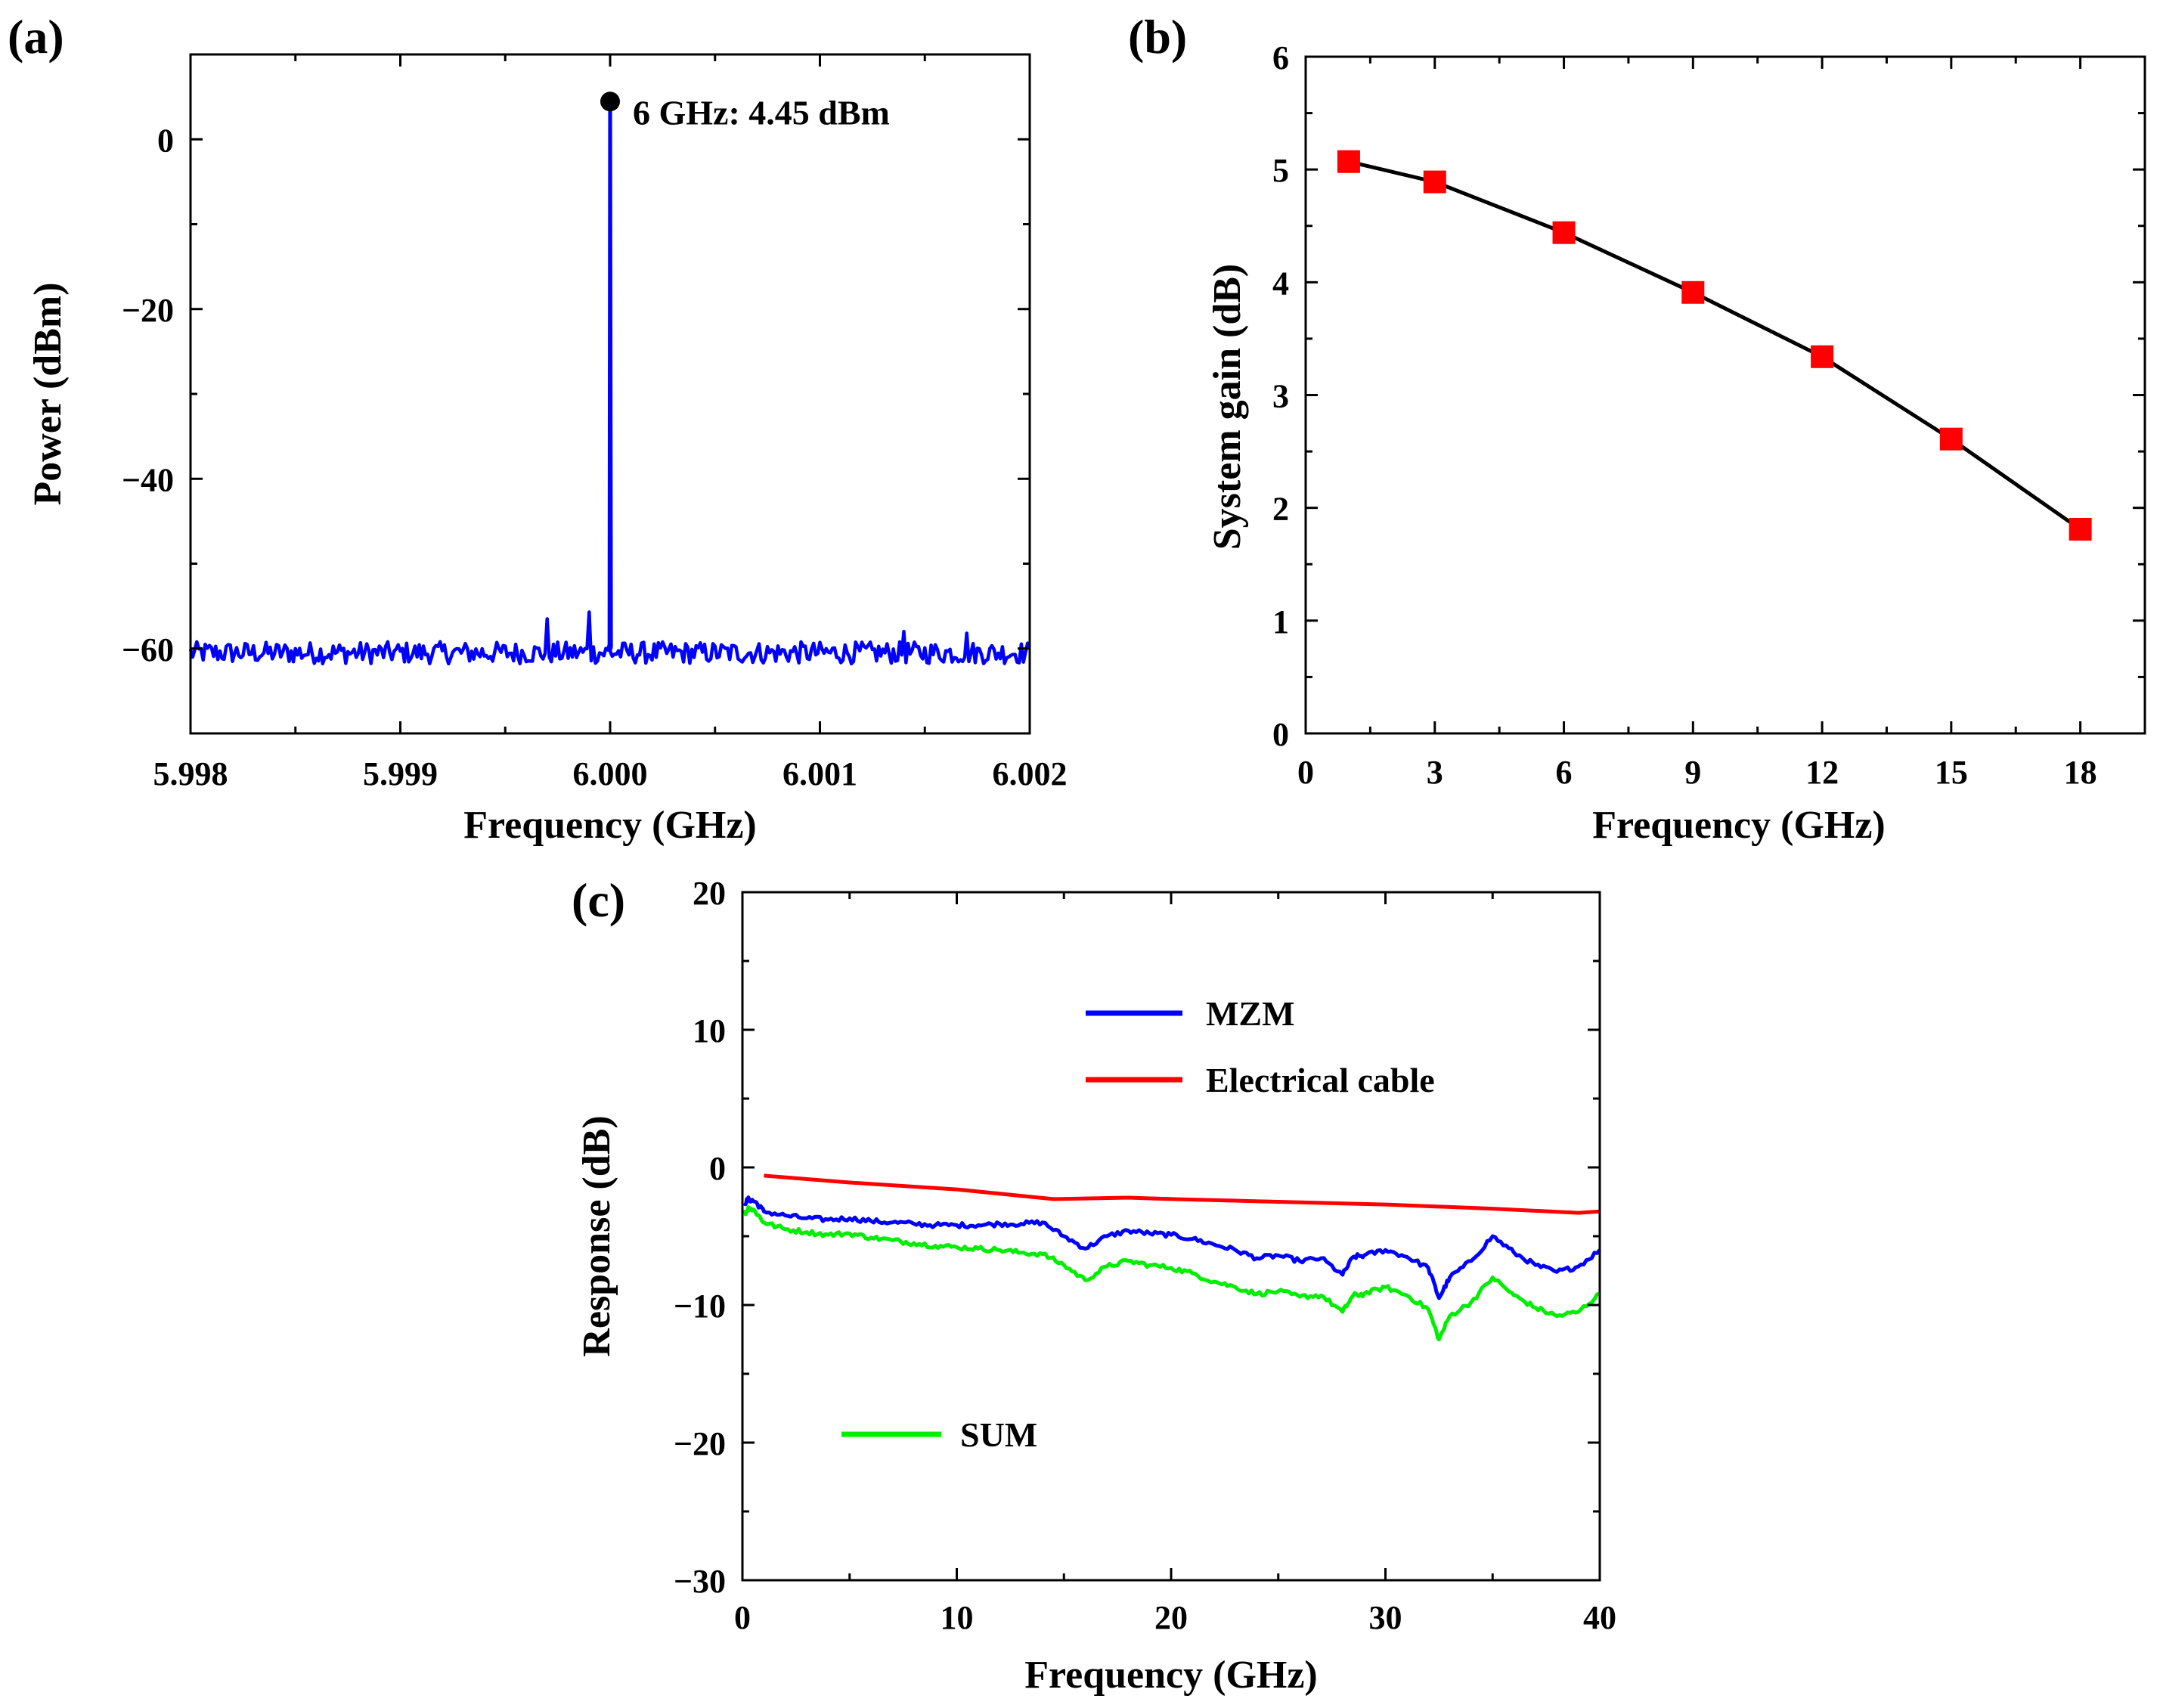  What do you see at coordinates (1385, 1617) in the screenshot?
I see `panel-c-xtick-label: 30` at bounding box center [1385, 1617].